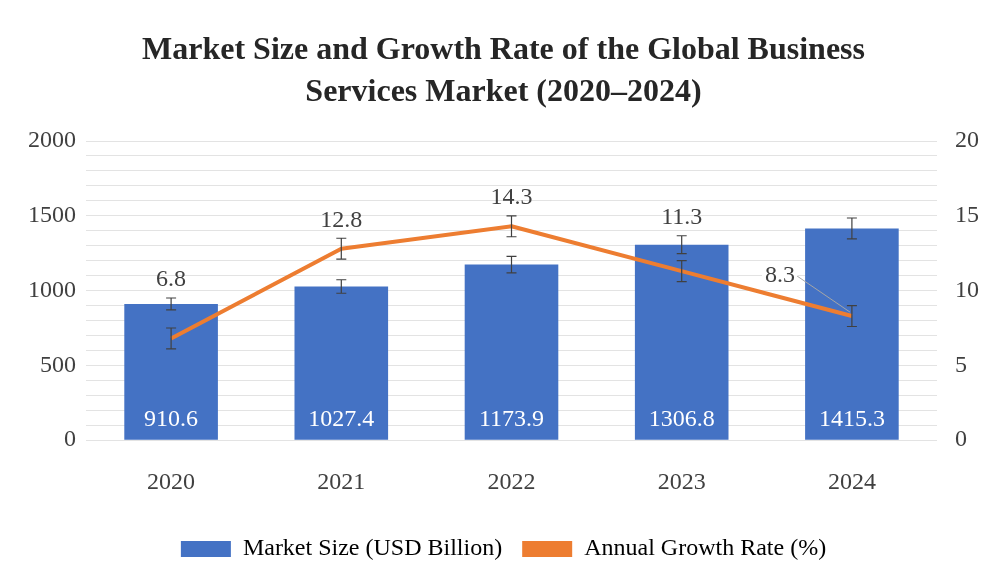 Image resolution: width=1007 pixels, height=581 pixels. Describe the element at coordinates (52, 139) in the screenshot. I see `y-tick-label: 2000` at that location.